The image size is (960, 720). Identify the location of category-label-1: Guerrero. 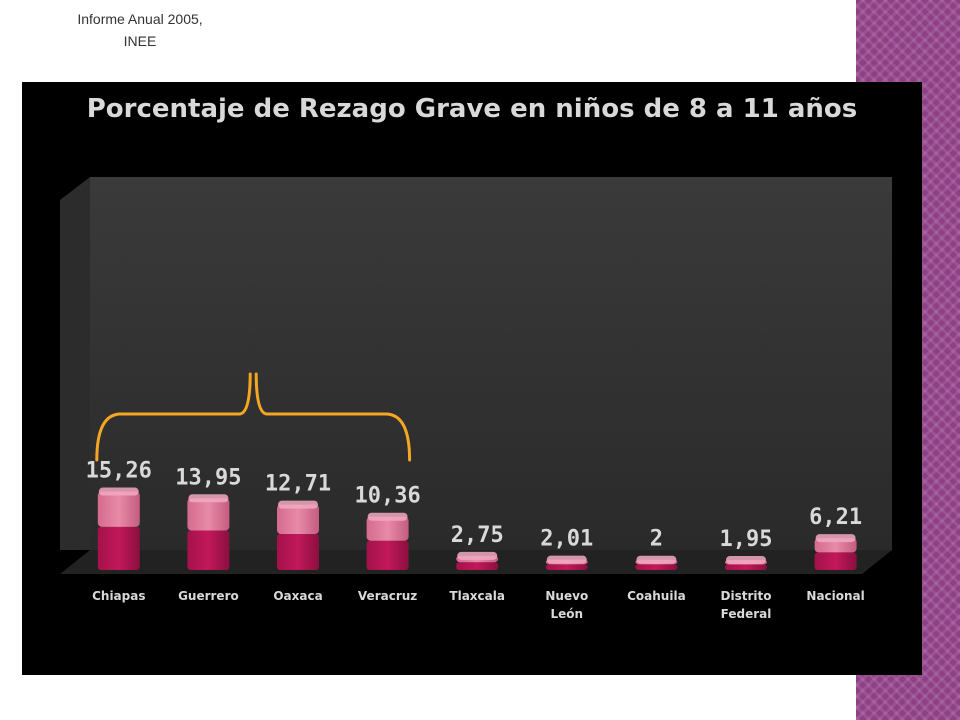
(208, 596).